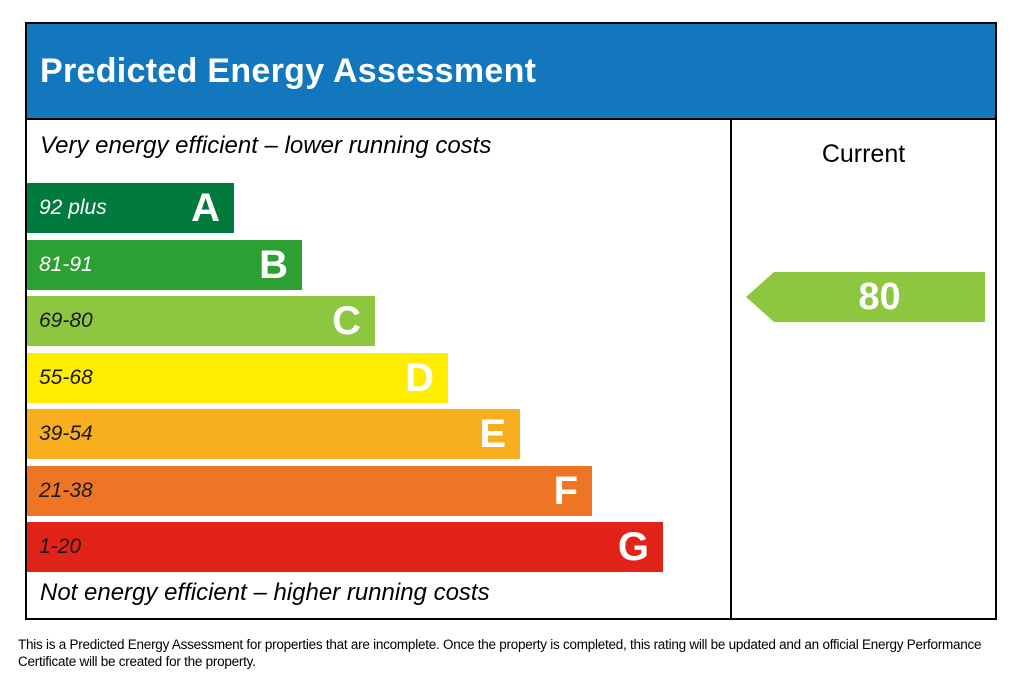 This screenshot has height=683, width=1024. What do you see at coordinates (66, 490) in the screenshot?
I see `band-range-label: 21-38` at bounding box center [66, 490].